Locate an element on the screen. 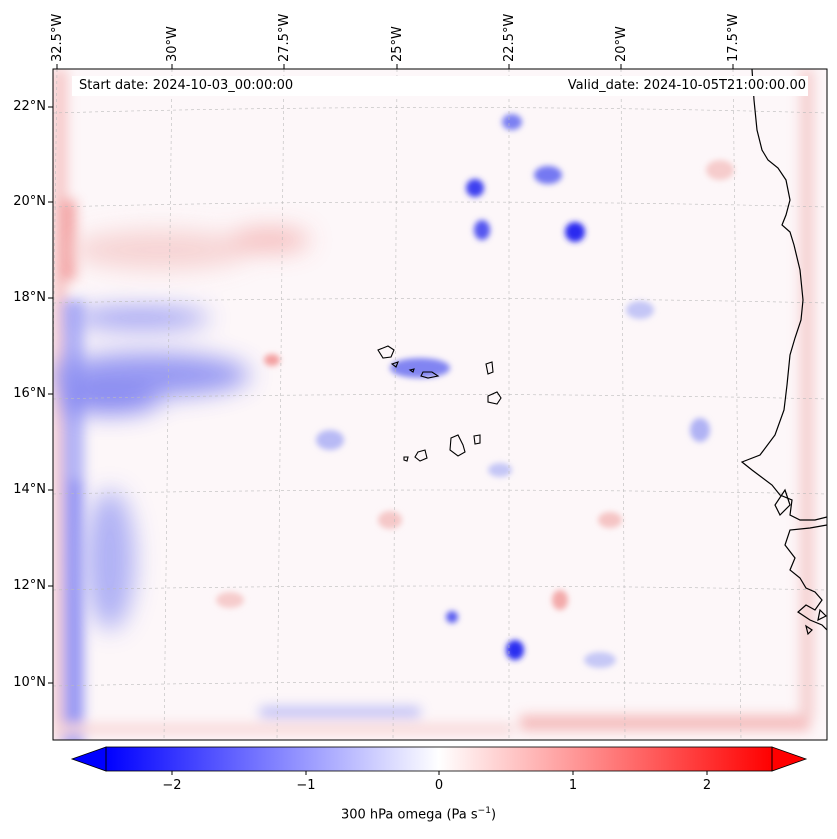  colorbar-extend-min is located at coordinates (88, 759).